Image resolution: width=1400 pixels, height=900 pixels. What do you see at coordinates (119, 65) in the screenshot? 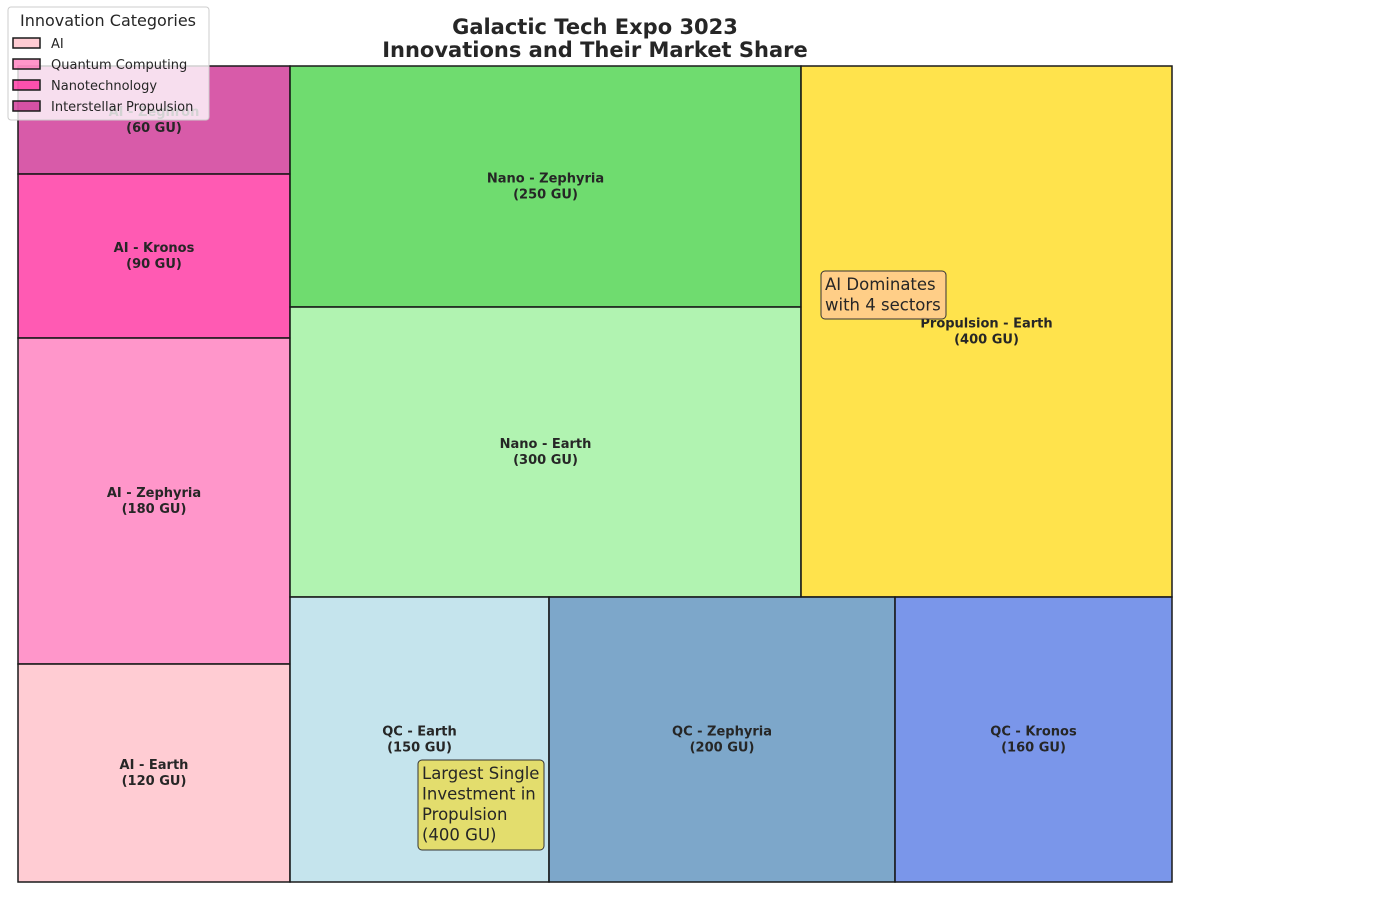
I see `legend-label-quantum-computing: Quantum Computing` at bounding box center [119, 65].